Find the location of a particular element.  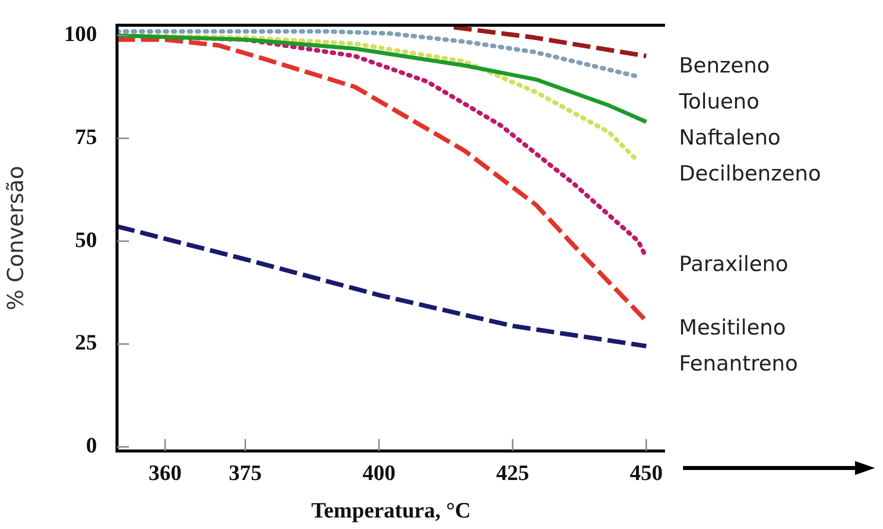

y-tick-label: 75 is located at coordinates (86, 137).